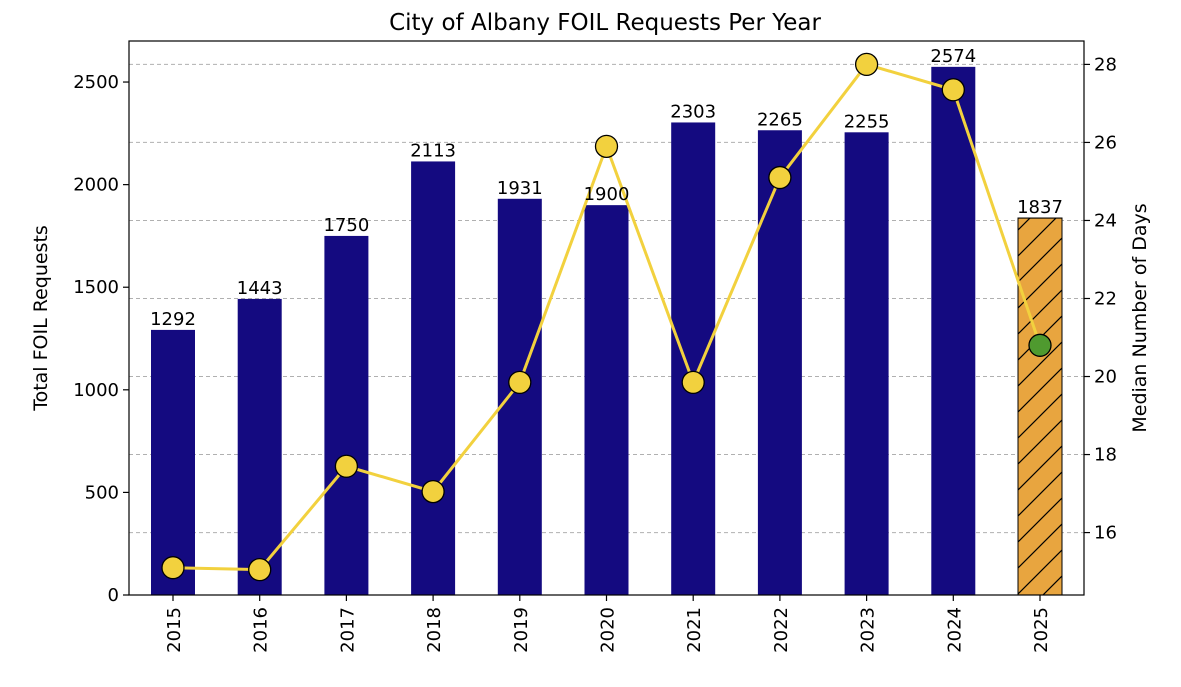 The width and height of the screenshot is (1181, 687). Describe the element at coordinates (1105, 220) in the screenshot. I see `y2-tick-label: 24` at that location.